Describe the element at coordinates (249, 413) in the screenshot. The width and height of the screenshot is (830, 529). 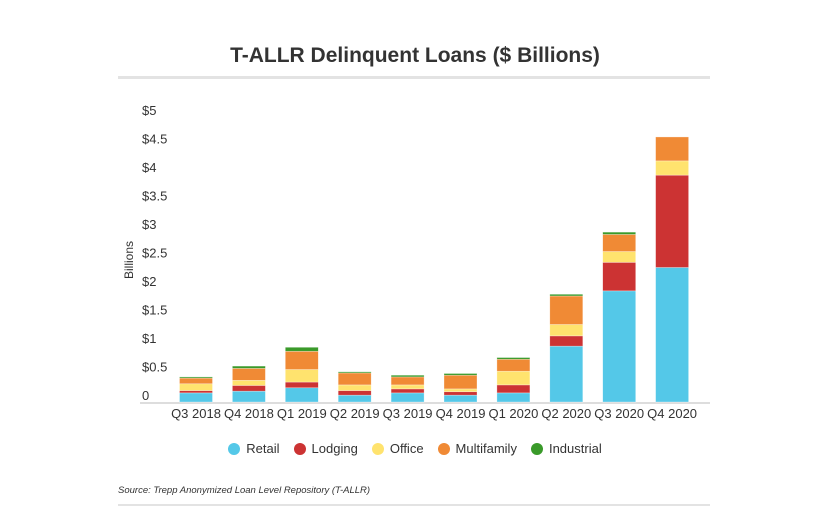
I see `x-tick-label: Q4 2018` at that location.